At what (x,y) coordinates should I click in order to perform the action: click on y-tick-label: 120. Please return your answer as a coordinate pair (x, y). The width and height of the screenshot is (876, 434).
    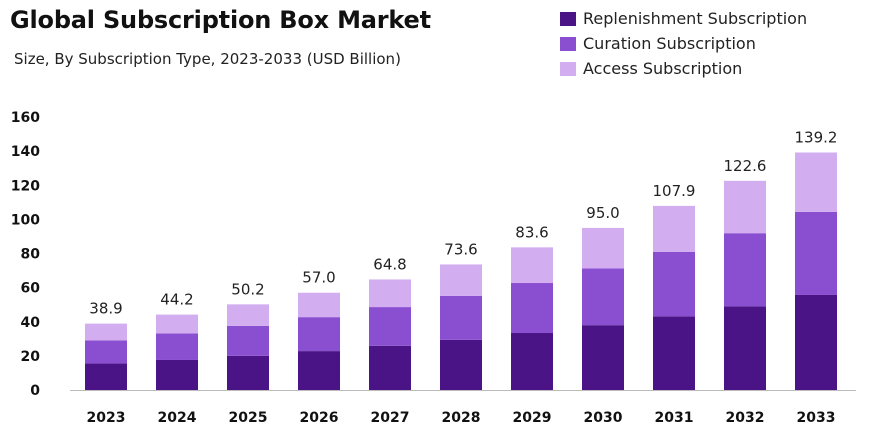
    Looking at the image, I should click on (25, 186).